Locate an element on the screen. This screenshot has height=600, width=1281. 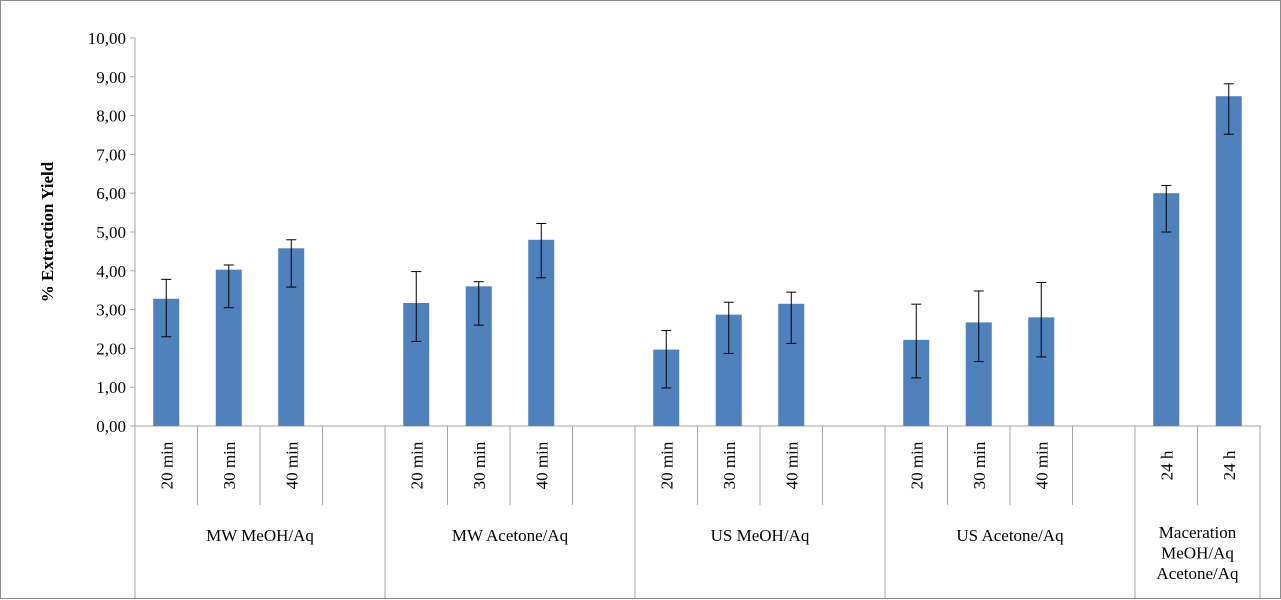
y-tick-label: 0,00 is located at coordinates (111, 426).